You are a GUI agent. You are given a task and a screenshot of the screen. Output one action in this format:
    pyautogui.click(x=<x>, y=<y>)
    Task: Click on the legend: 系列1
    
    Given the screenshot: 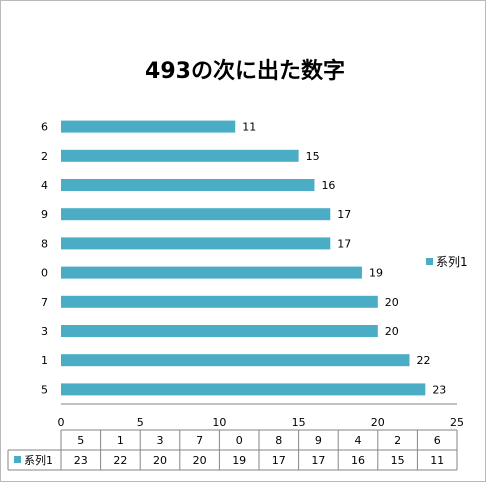 What is the action you would take?
    pyautogui.click(x=447, y=262)
    